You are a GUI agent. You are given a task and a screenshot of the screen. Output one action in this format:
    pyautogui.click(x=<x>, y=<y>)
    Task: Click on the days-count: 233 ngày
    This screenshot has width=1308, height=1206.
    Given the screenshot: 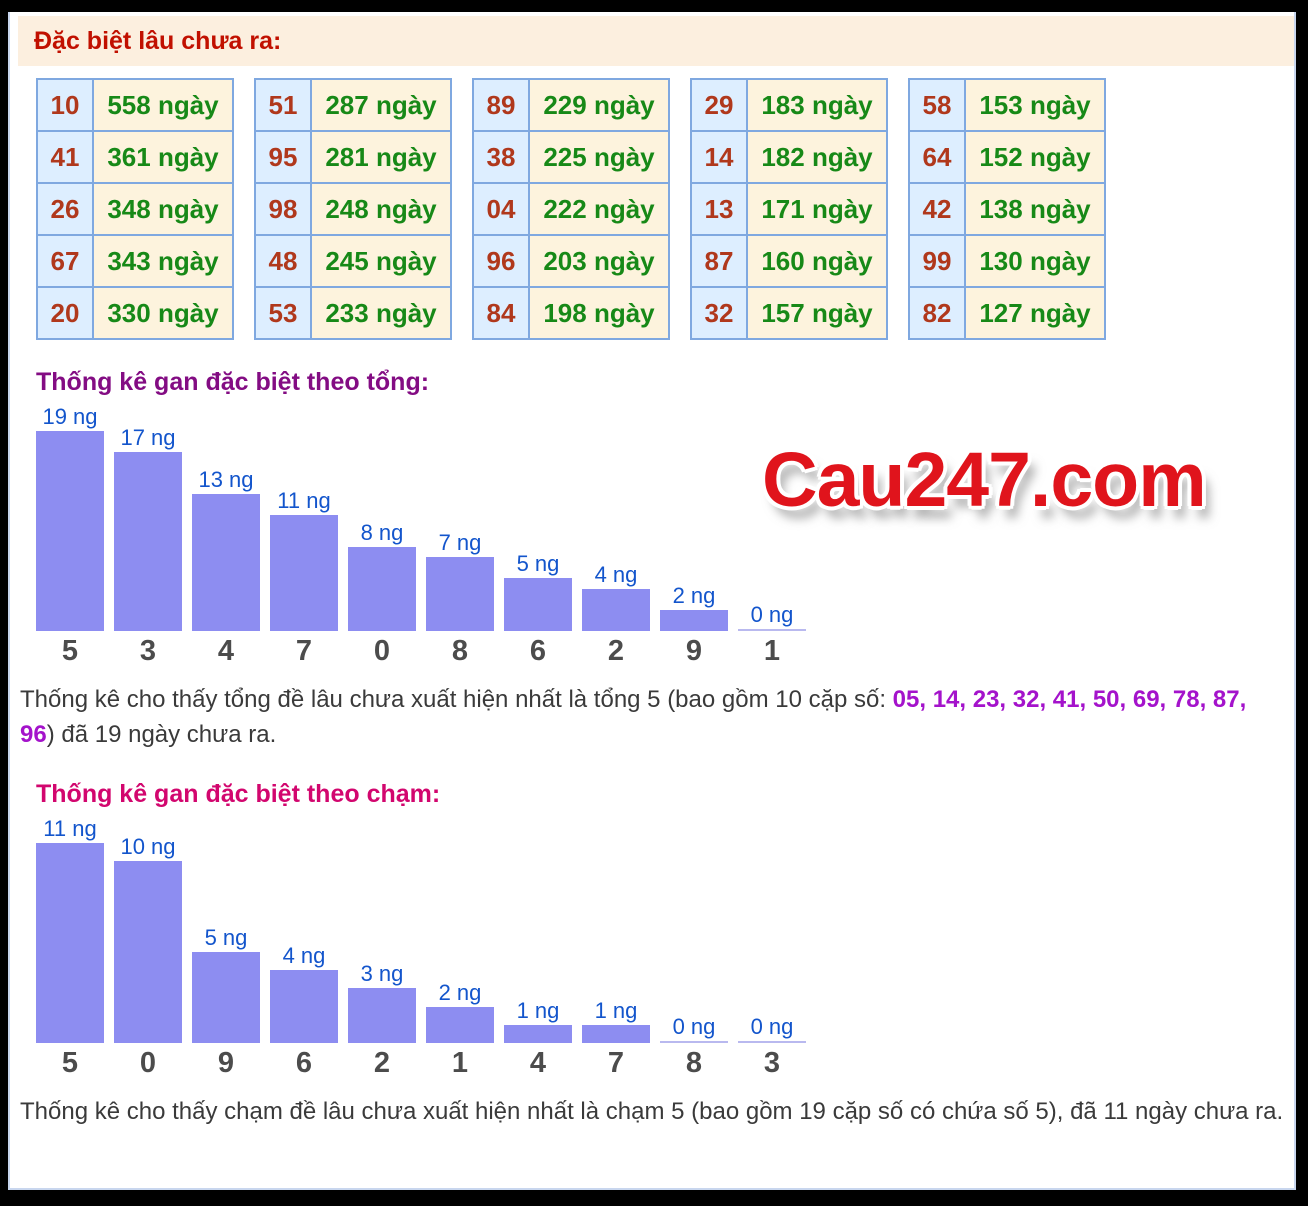 What is the action you would take?
    pyautogui.click(x=381, y=313)
    